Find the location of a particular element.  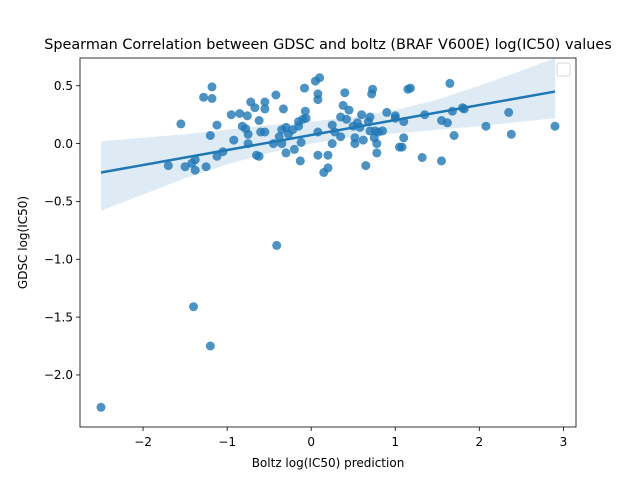

y-tick-label: −2.0 is located at coordinates (58, 375).